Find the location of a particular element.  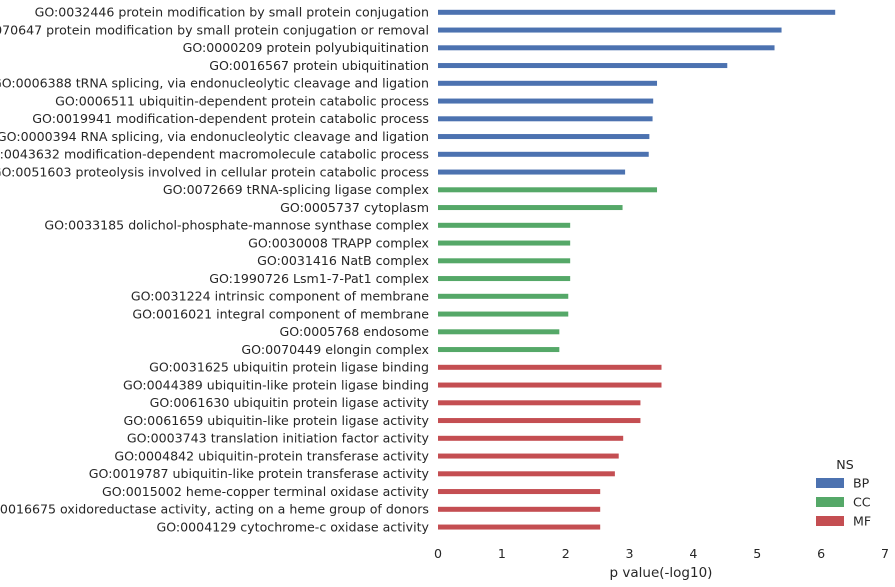

x-tick-label: 0 is located at coordinates (438, 553).